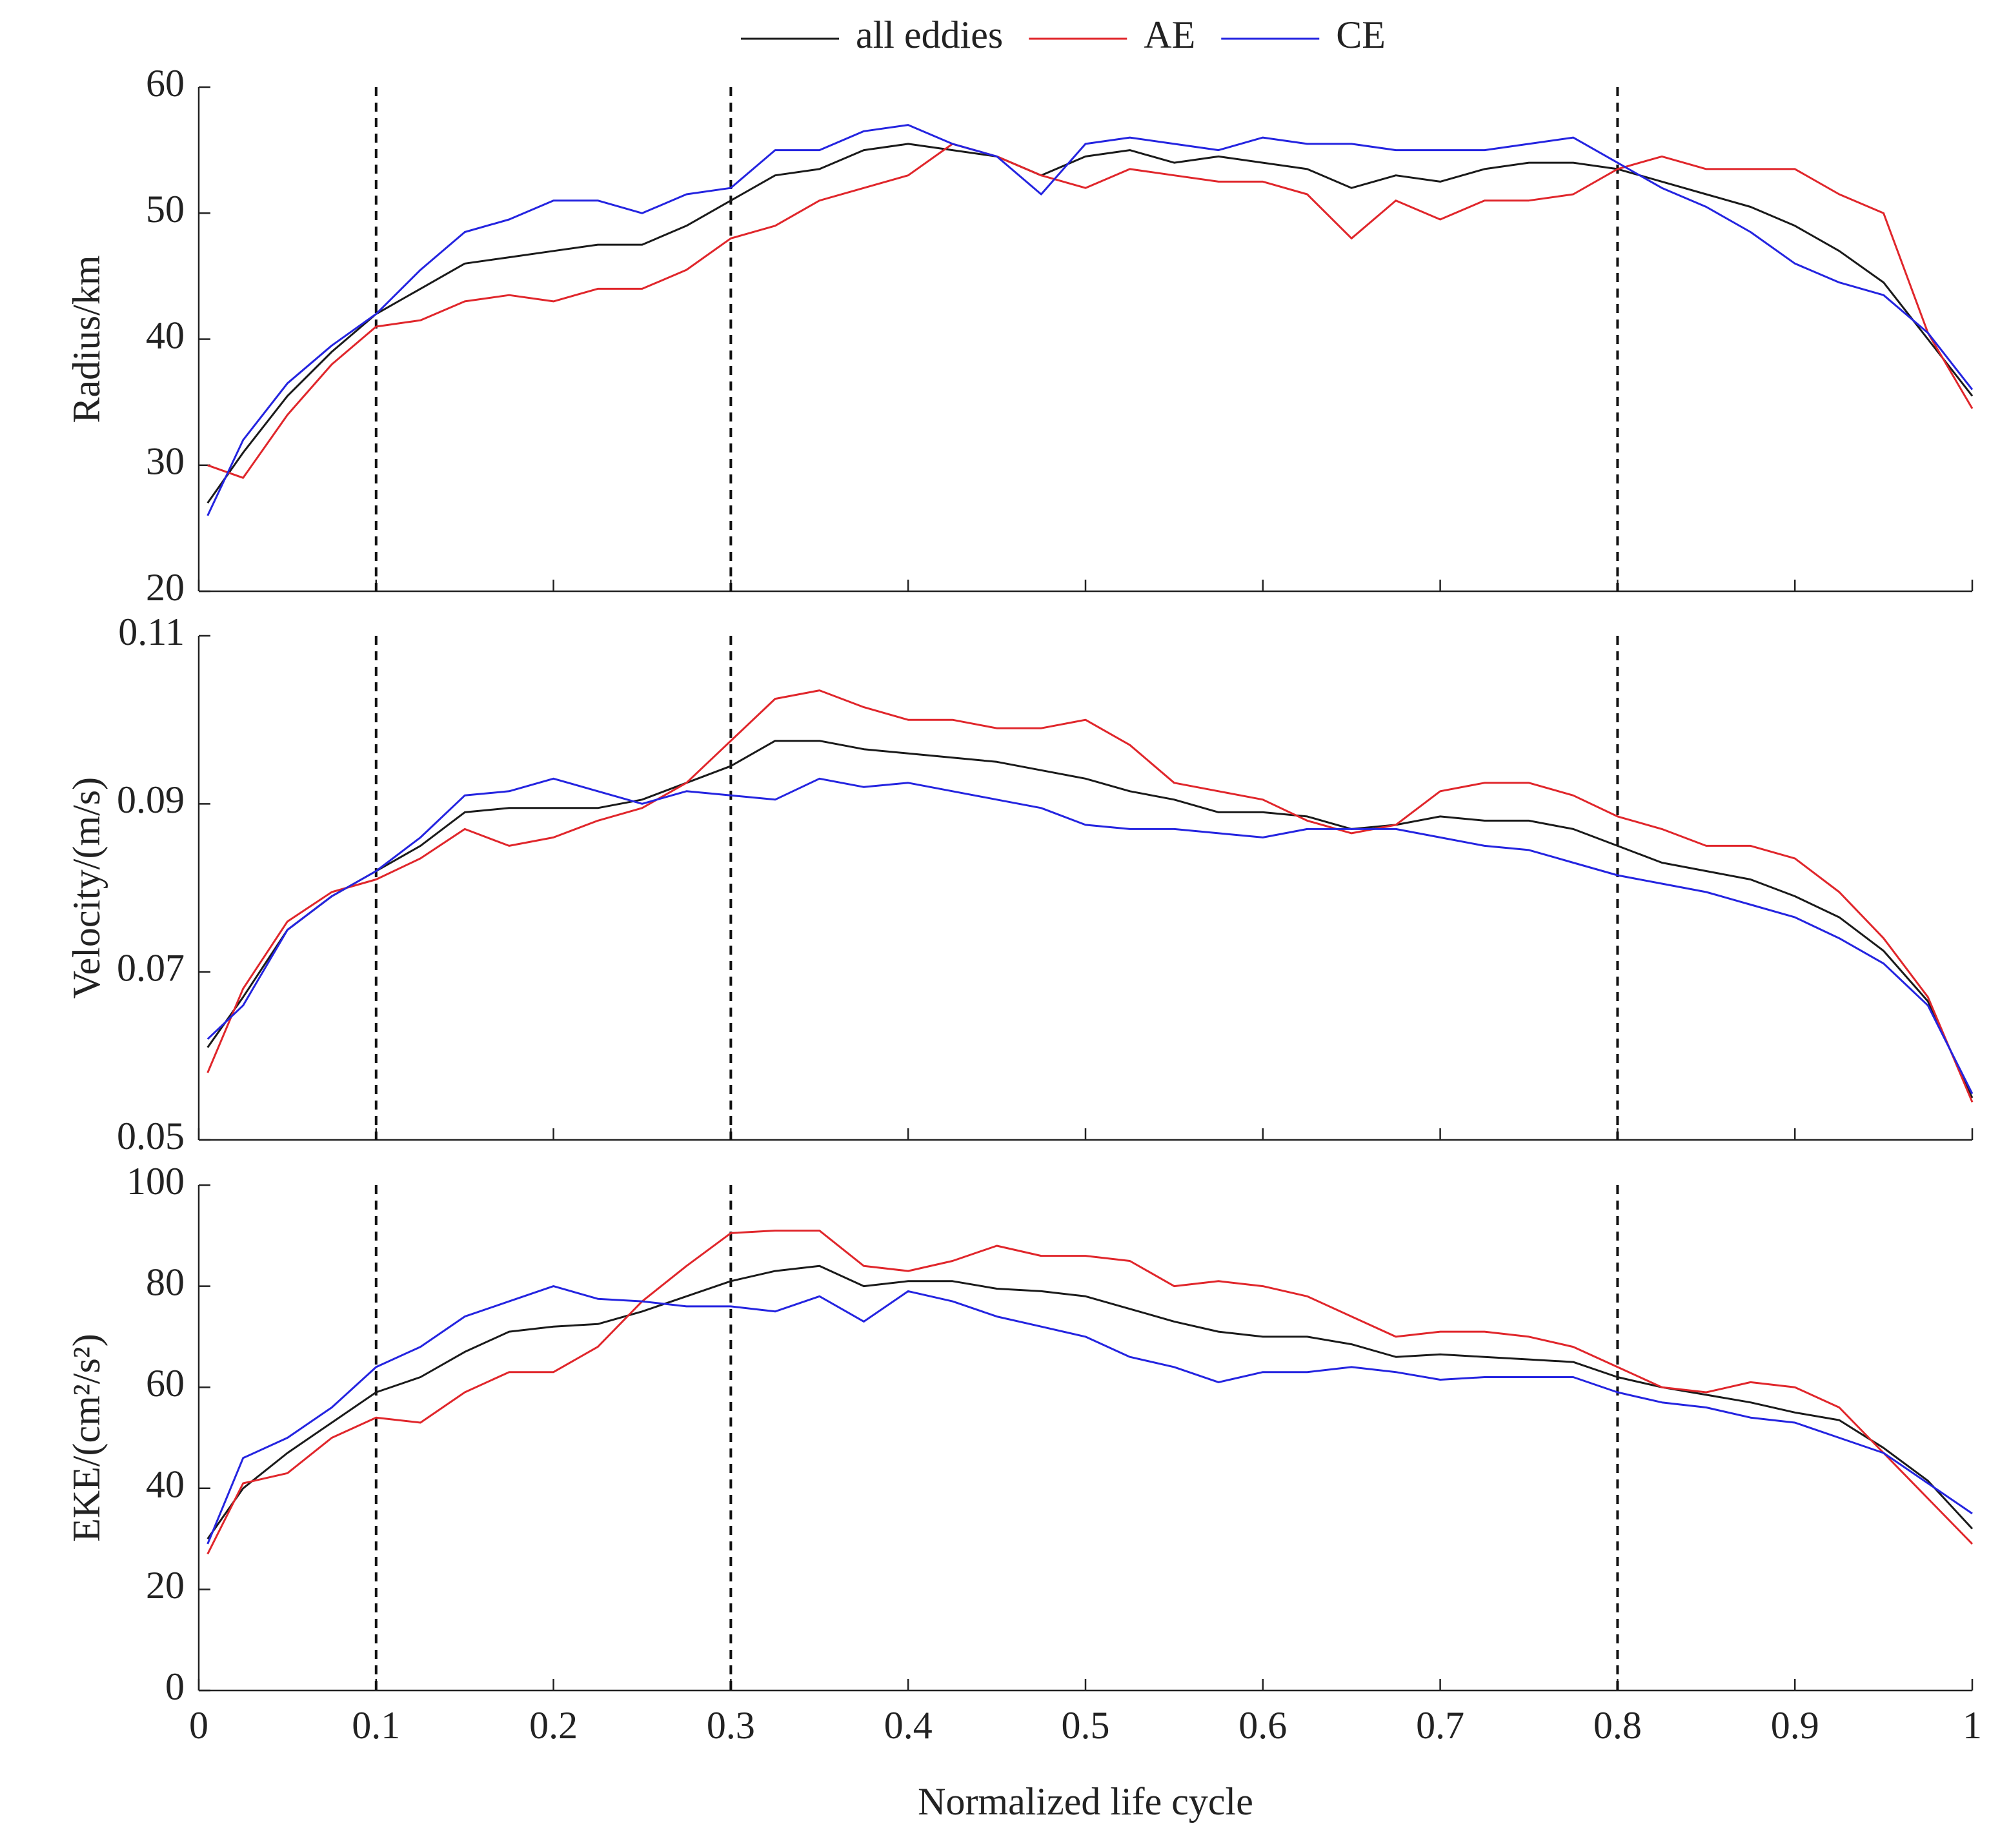  Describe the element at coordinates (87, 1438) in the screenshot. I see `y-axis-label: EKE/(cm²/s²)` at that location.